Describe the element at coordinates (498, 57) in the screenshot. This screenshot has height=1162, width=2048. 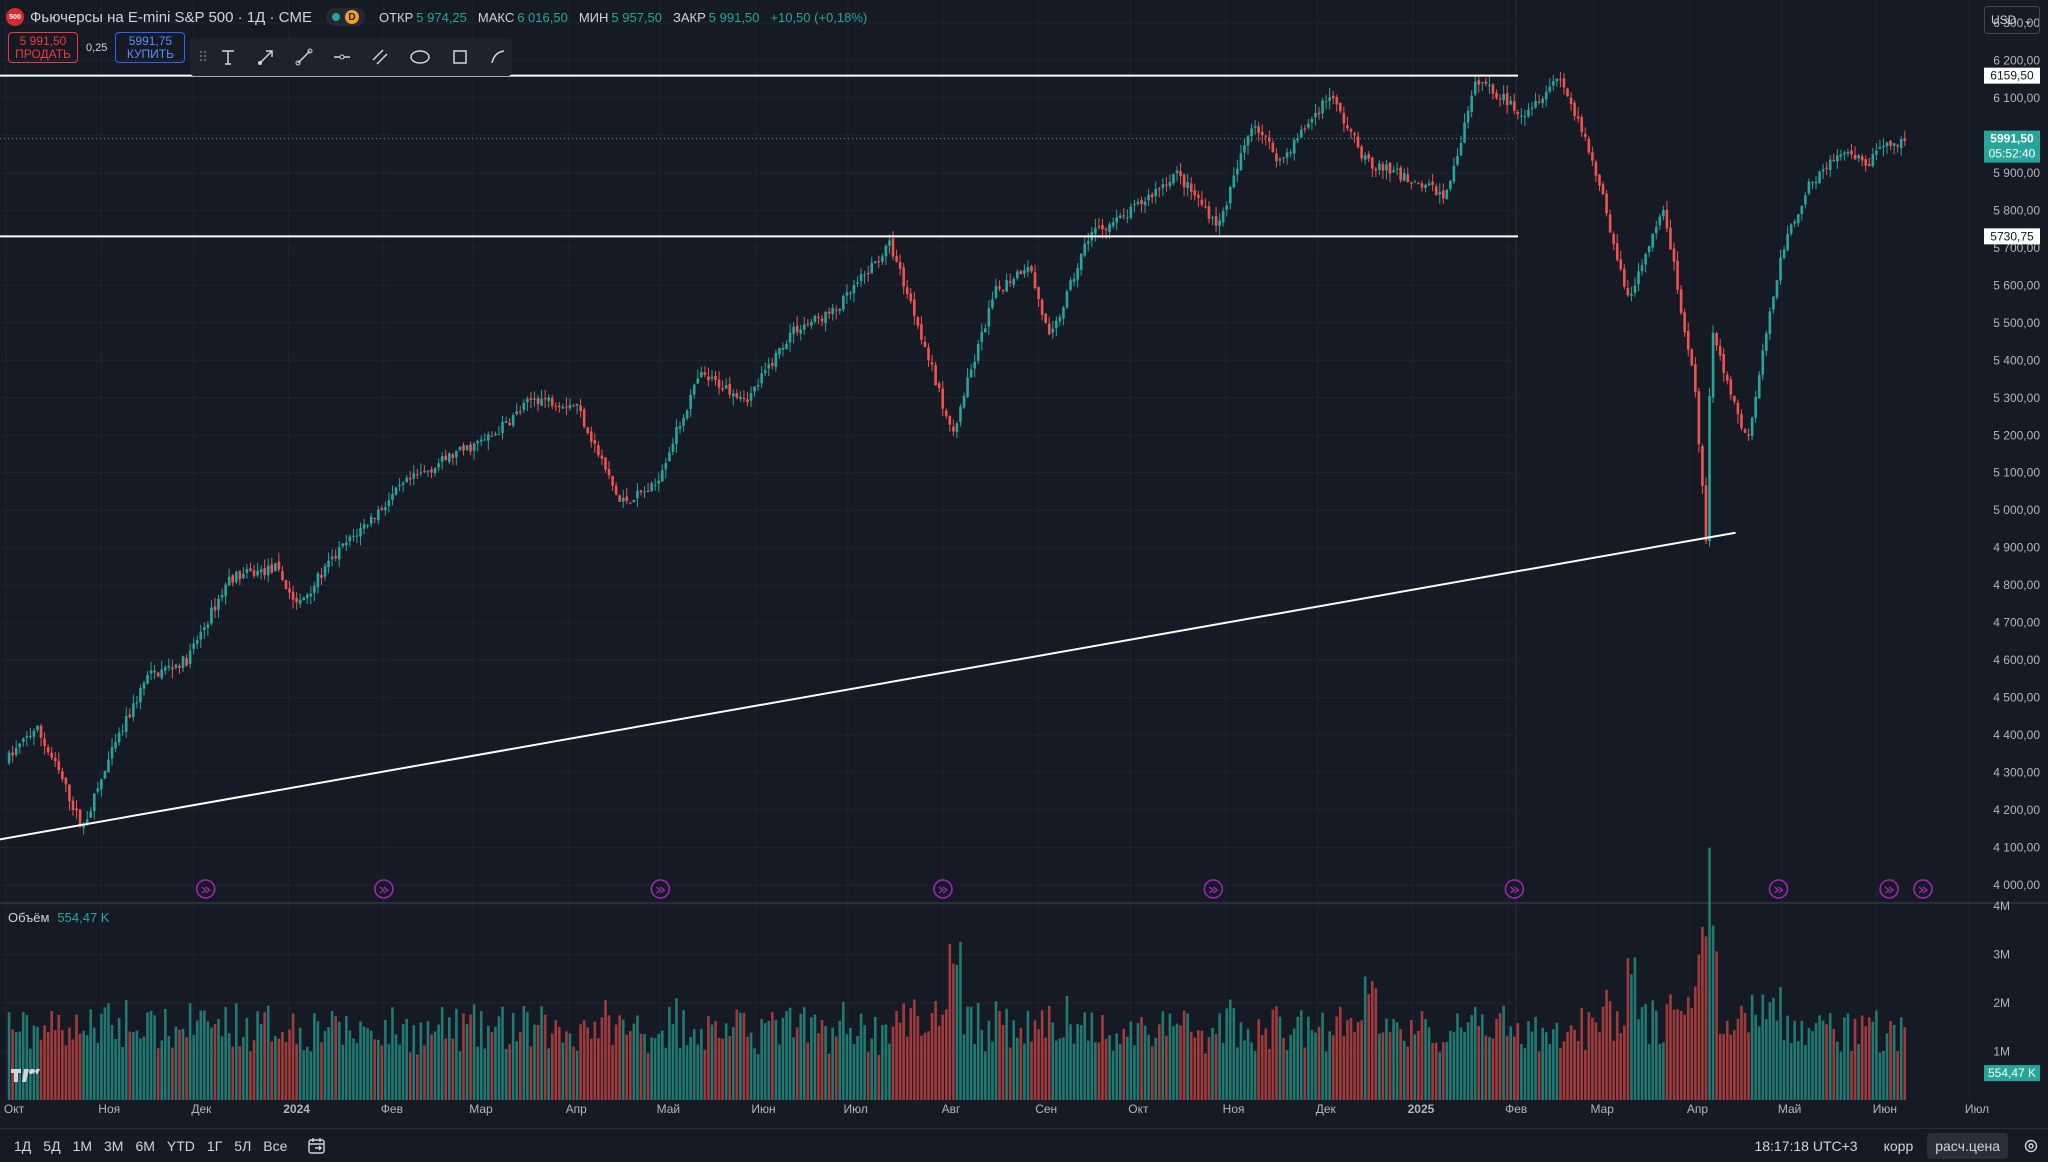
I see `path-icon` at that location.